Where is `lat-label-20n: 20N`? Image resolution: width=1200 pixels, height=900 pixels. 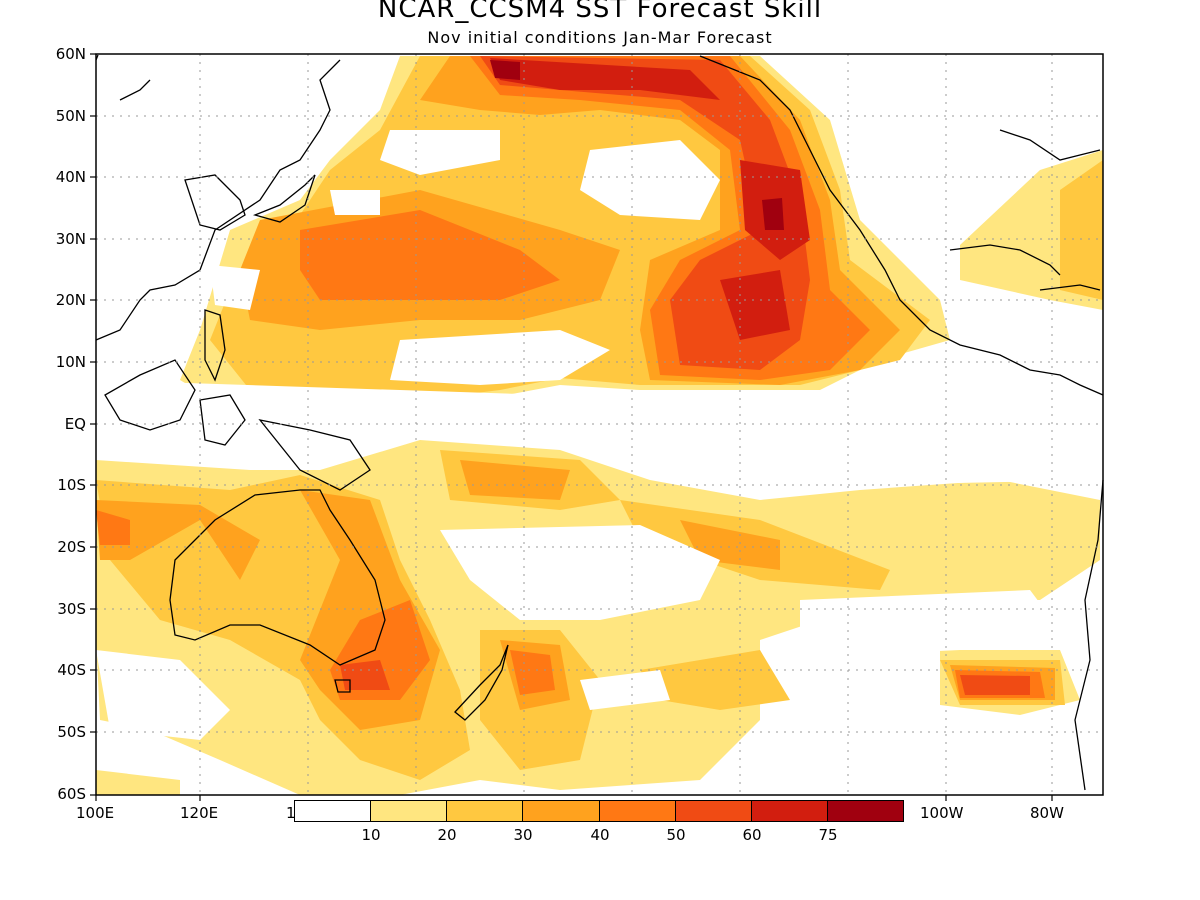 lat-label-20n: 20N is located at coordinates (70, 300).